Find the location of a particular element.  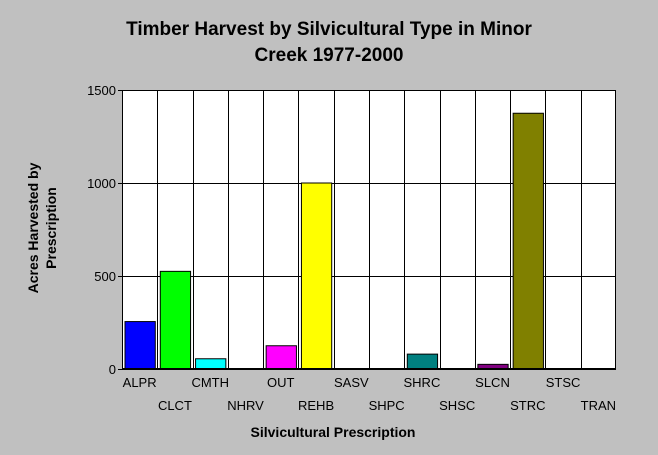

x-tick-label: CMTH is located at coordinates (210, 382).